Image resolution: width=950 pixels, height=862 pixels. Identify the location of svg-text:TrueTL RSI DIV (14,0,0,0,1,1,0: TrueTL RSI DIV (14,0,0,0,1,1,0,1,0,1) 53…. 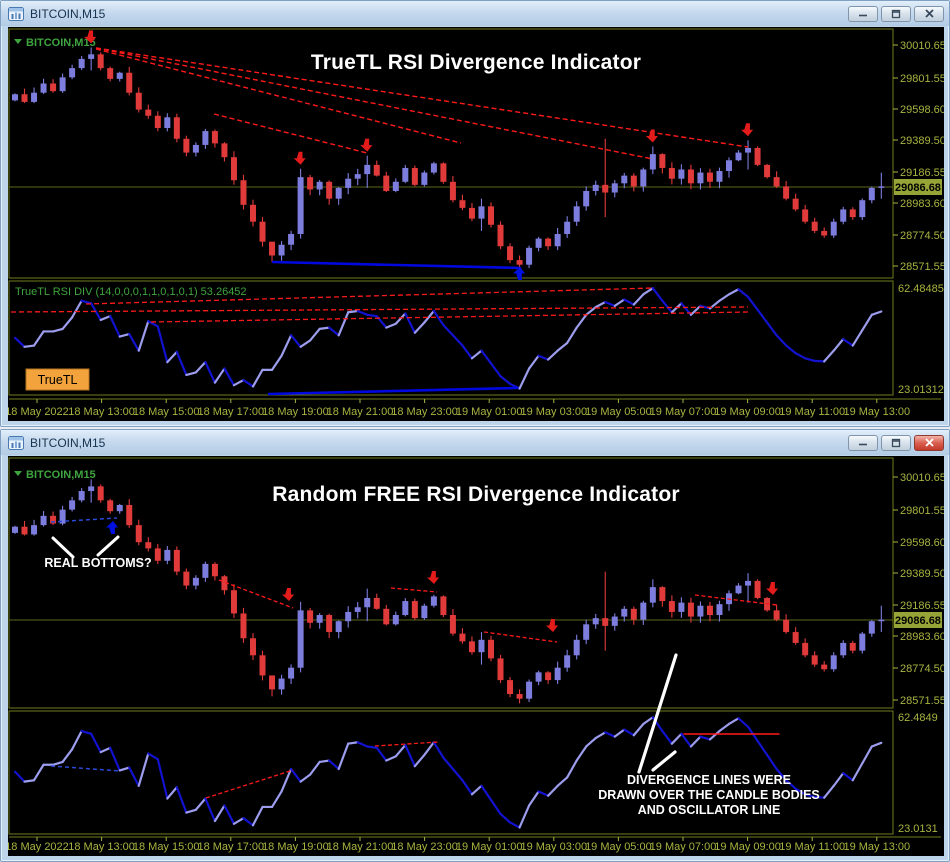
(131, 292).